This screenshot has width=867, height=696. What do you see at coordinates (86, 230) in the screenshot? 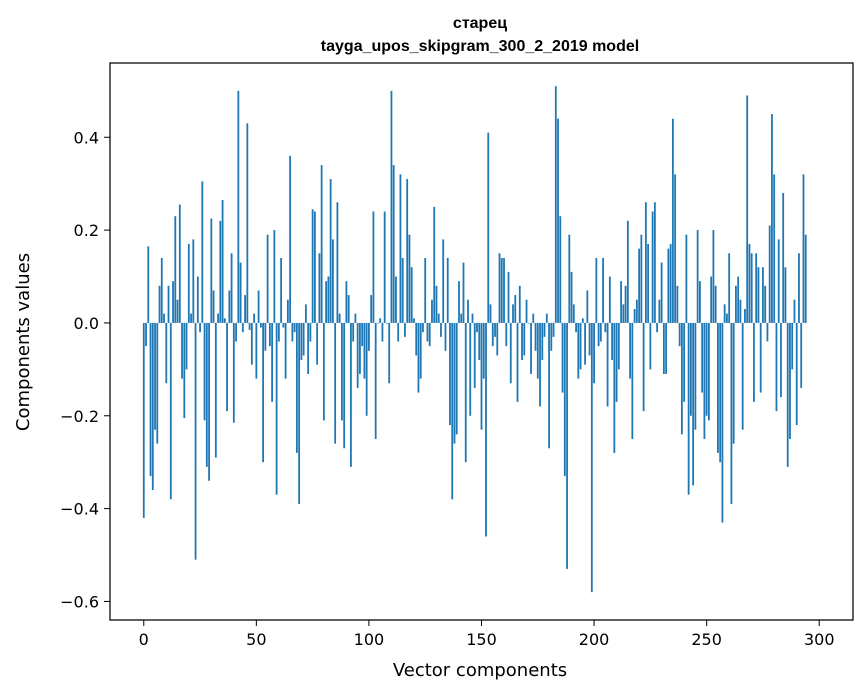
I see `y-tick-label: 0.2` at bounding box center [86, 230].